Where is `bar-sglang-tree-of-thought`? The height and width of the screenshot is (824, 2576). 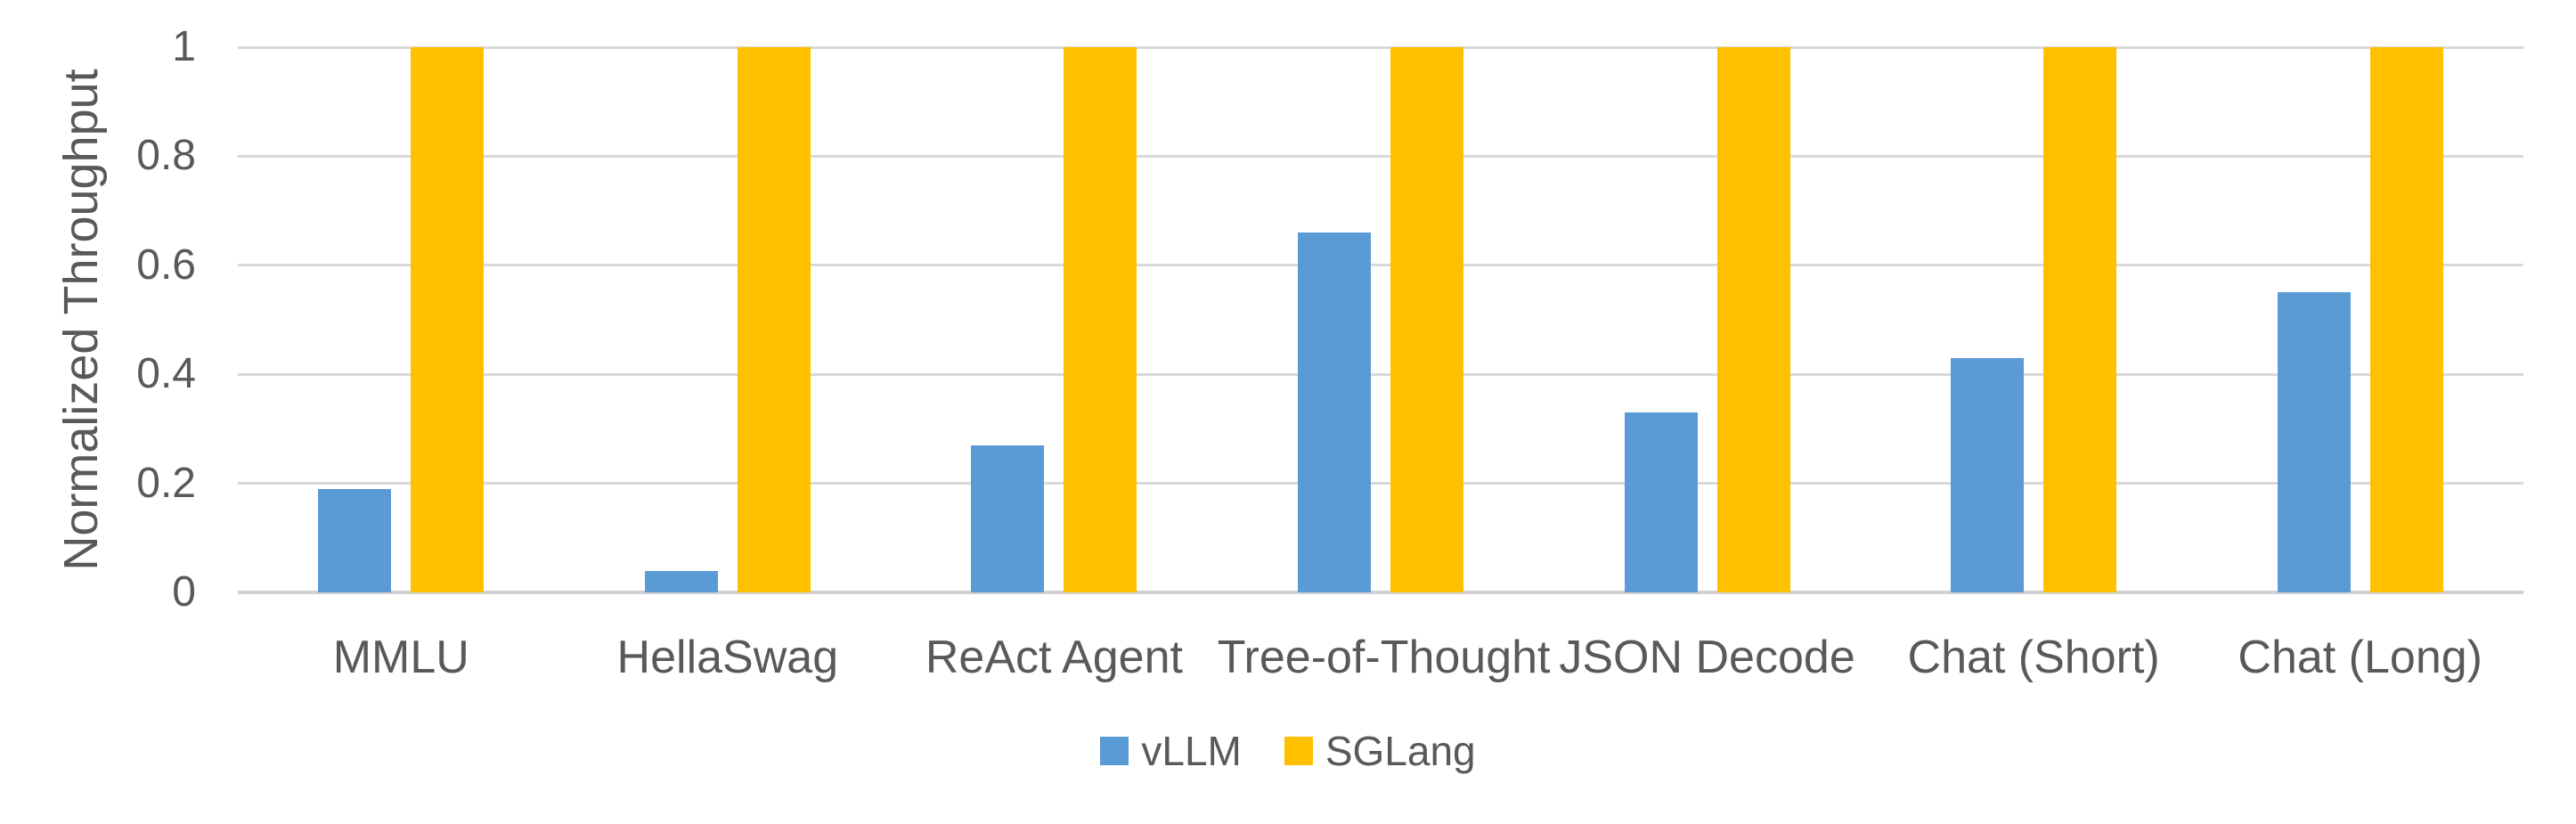
bar-sglang-tree-of-thought is located at coordinates (1427, 319).